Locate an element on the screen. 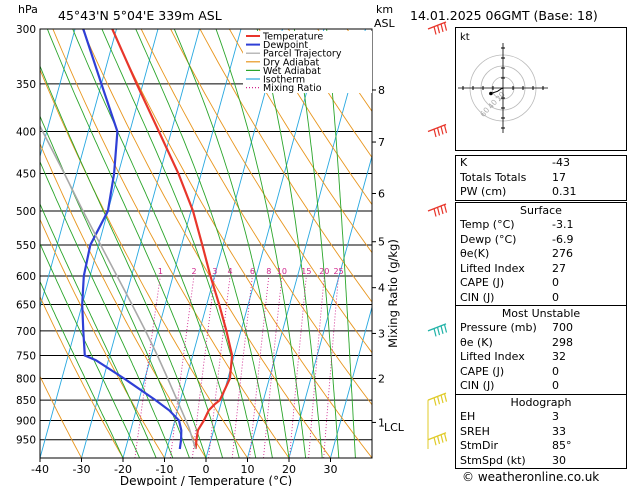 The height and width of the screenshot is (486, 629). pressure-tick-label: 550 is located at coordinates (26, 246).